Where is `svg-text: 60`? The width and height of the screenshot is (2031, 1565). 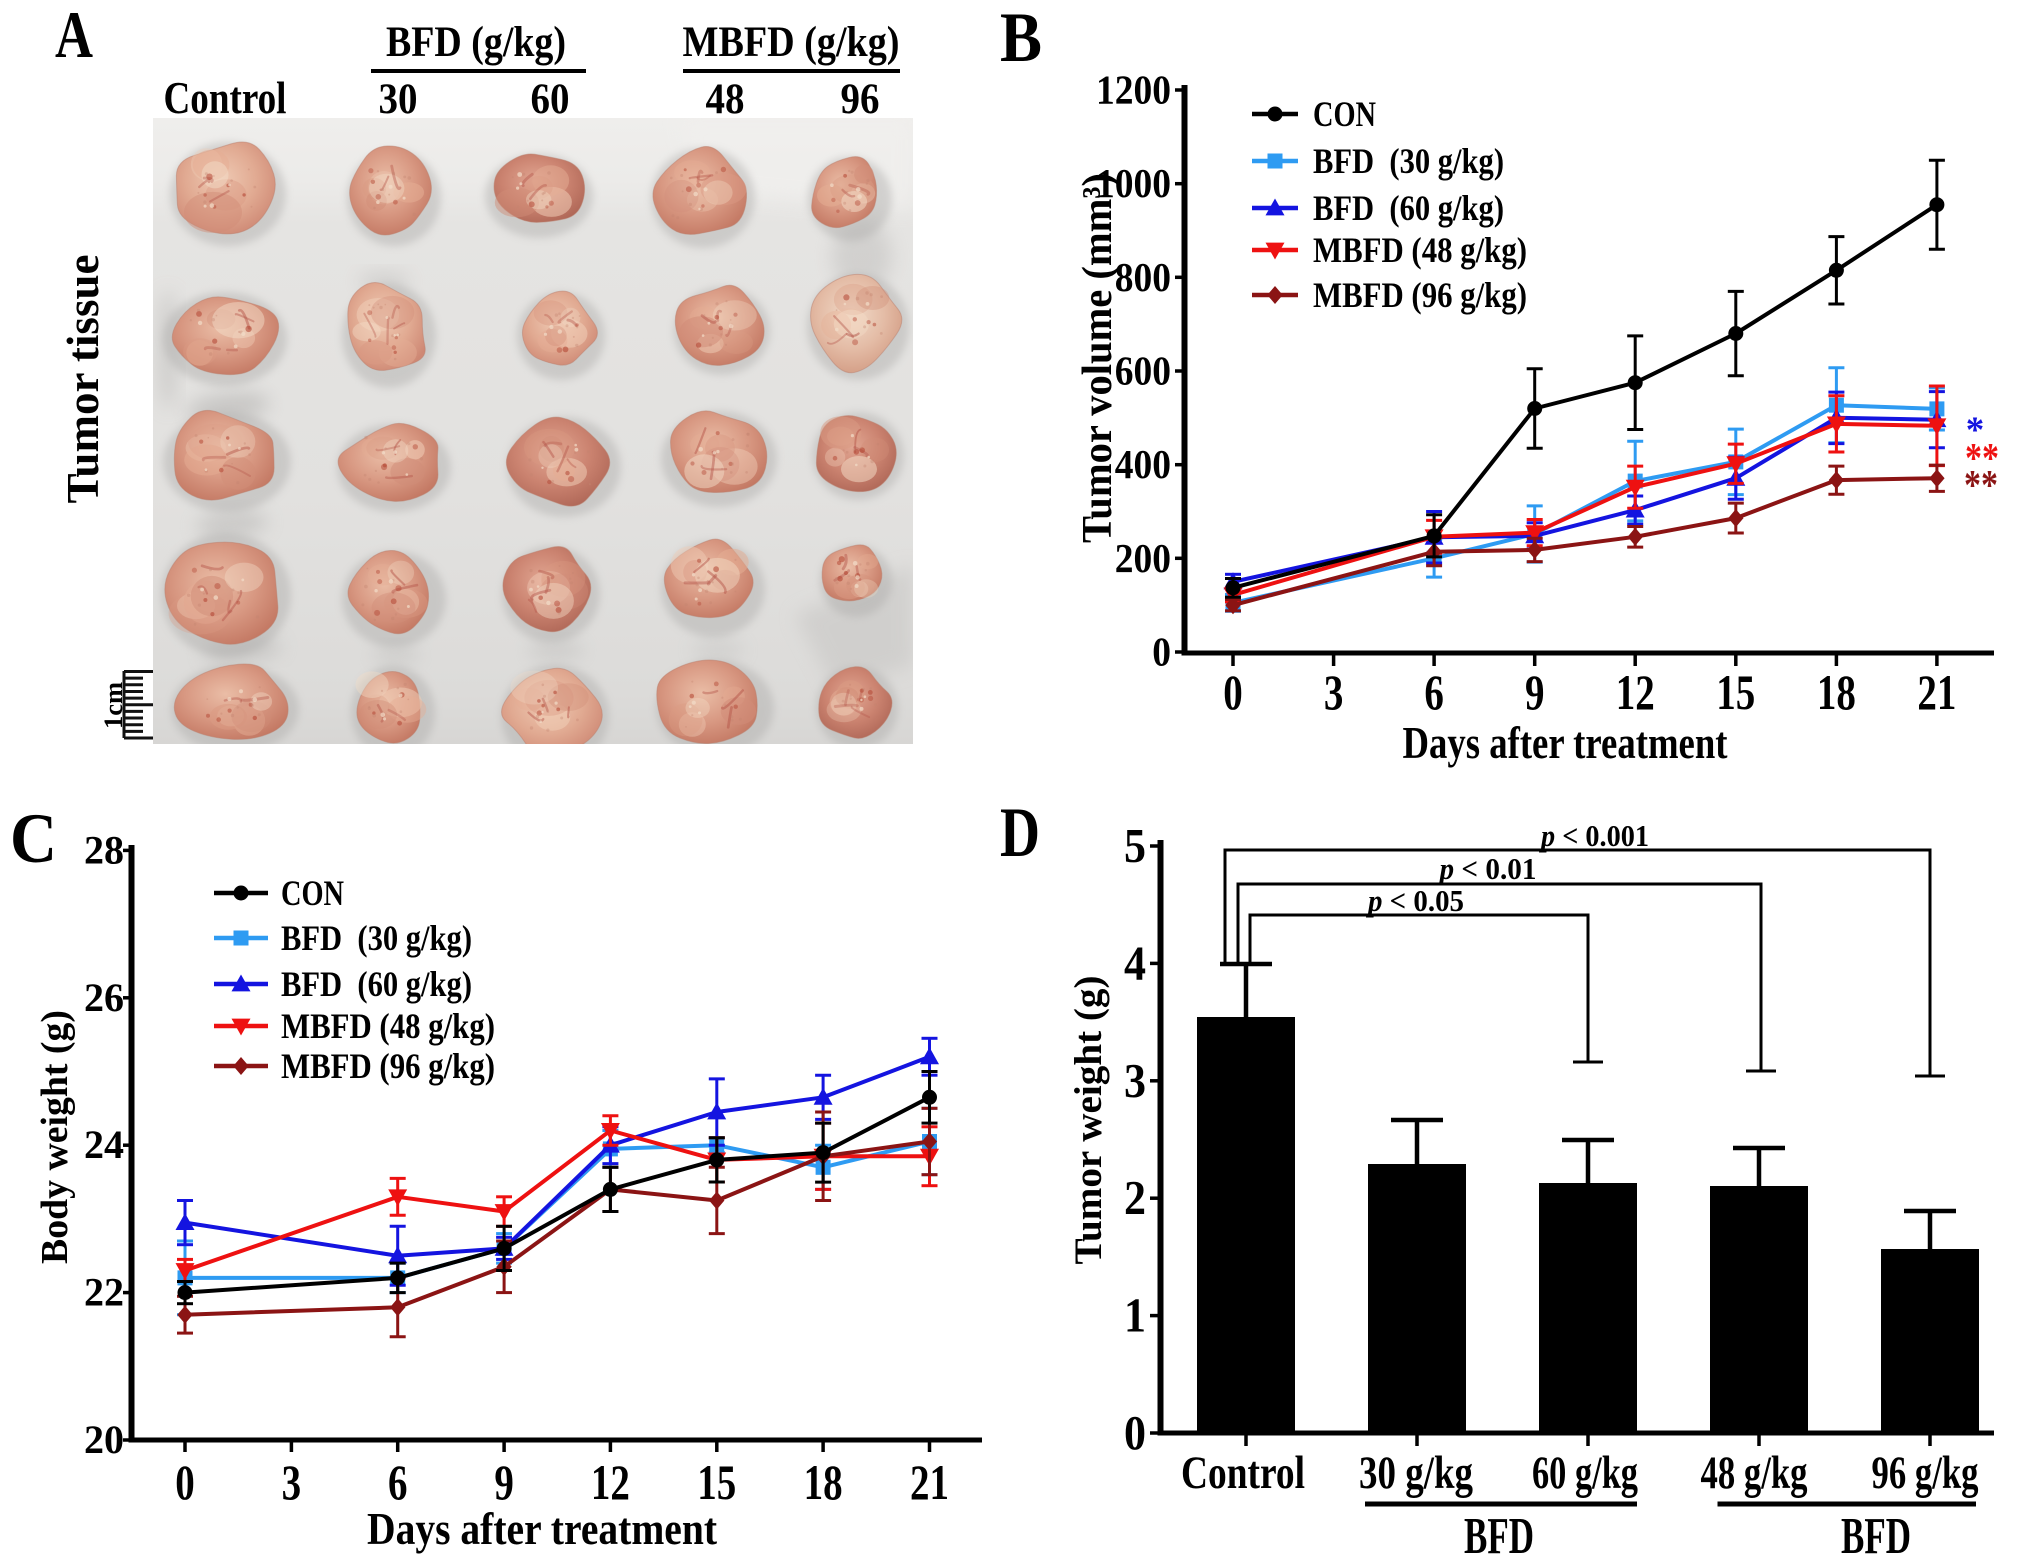 svg-text: 60 is located at coordinates (550, 99).